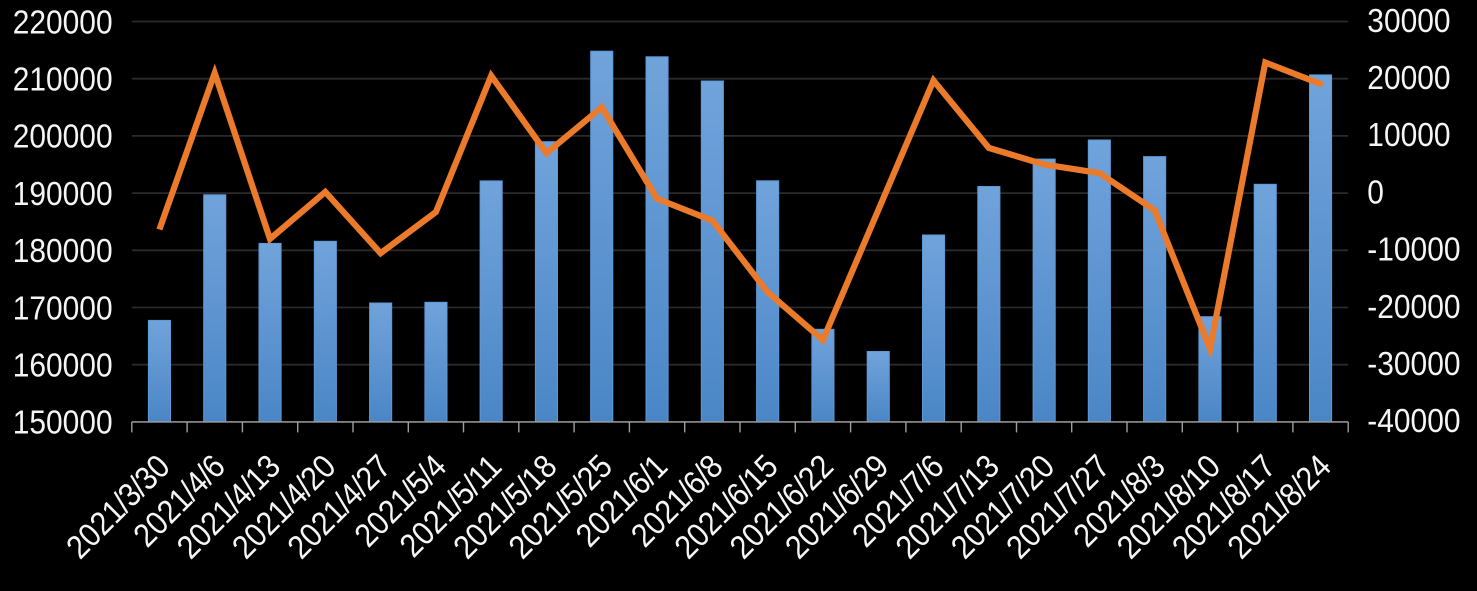 Image resolution: width=1477 pixels, height=591 pixels. I want to click on svg-text: 220000, so click(63, 22).